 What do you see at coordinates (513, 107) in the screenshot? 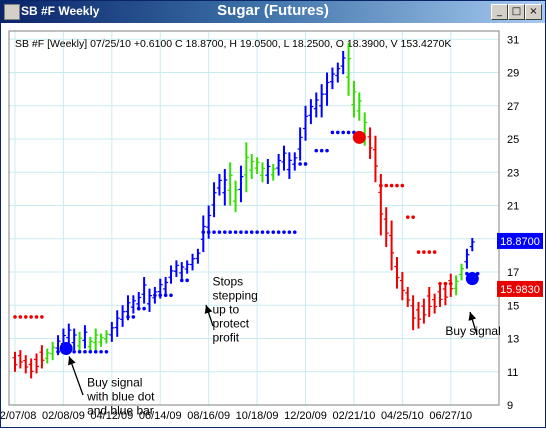
I see `y-tick-label: 27` at bounding box center [513, 107].